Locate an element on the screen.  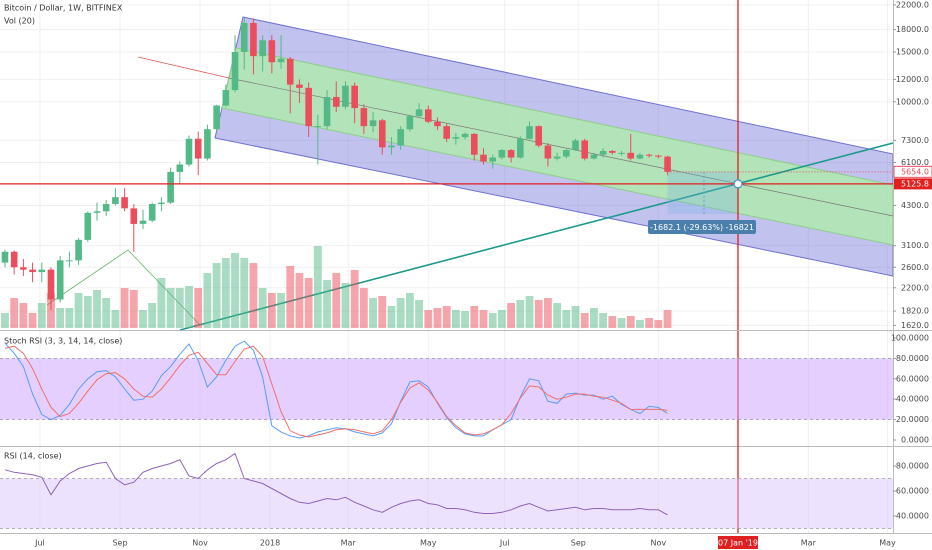
chart-title: Bitcoin / Dollar, 1W, BITFINEX is located at coordinates (63, 8).